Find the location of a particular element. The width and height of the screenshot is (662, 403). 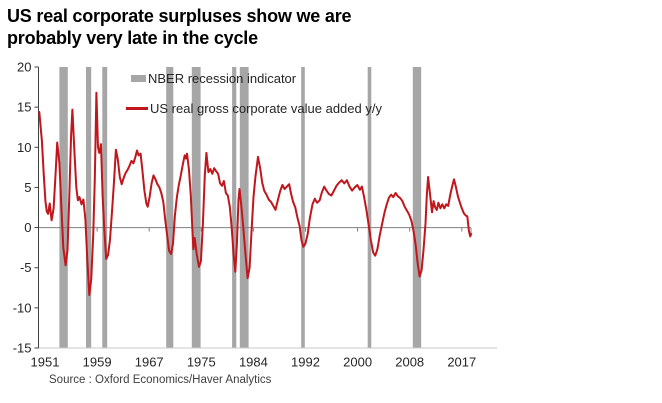

y-tick-label: 0 is located at coordinates (27, 227).